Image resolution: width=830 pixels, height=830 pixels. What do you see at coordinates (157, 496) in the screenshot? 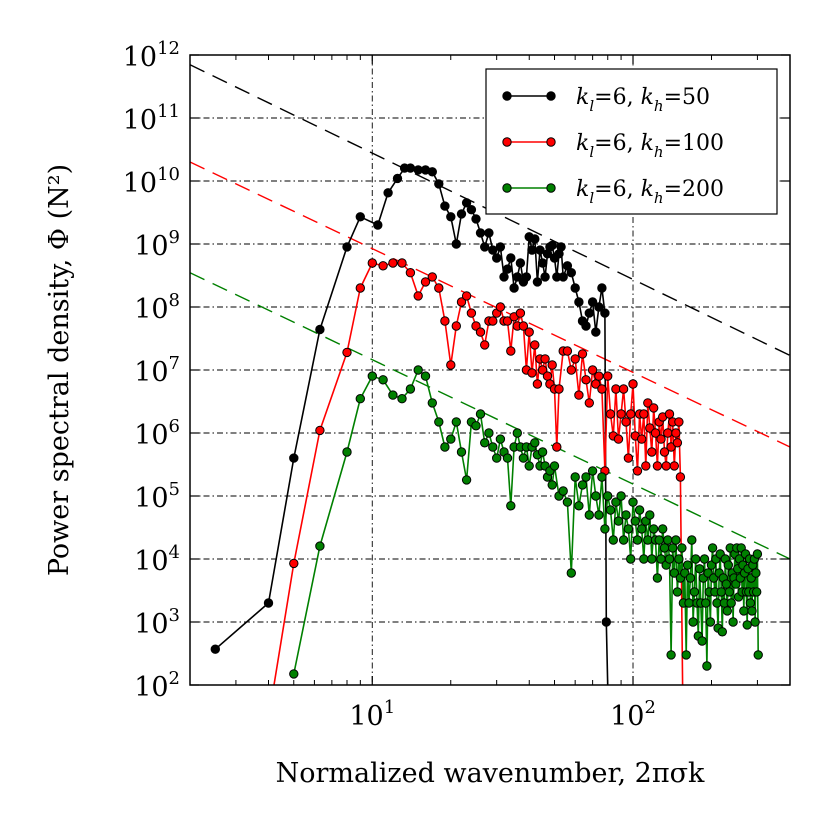
I see `y-tick-label: 10⁵` at bounding box center [157, 496].